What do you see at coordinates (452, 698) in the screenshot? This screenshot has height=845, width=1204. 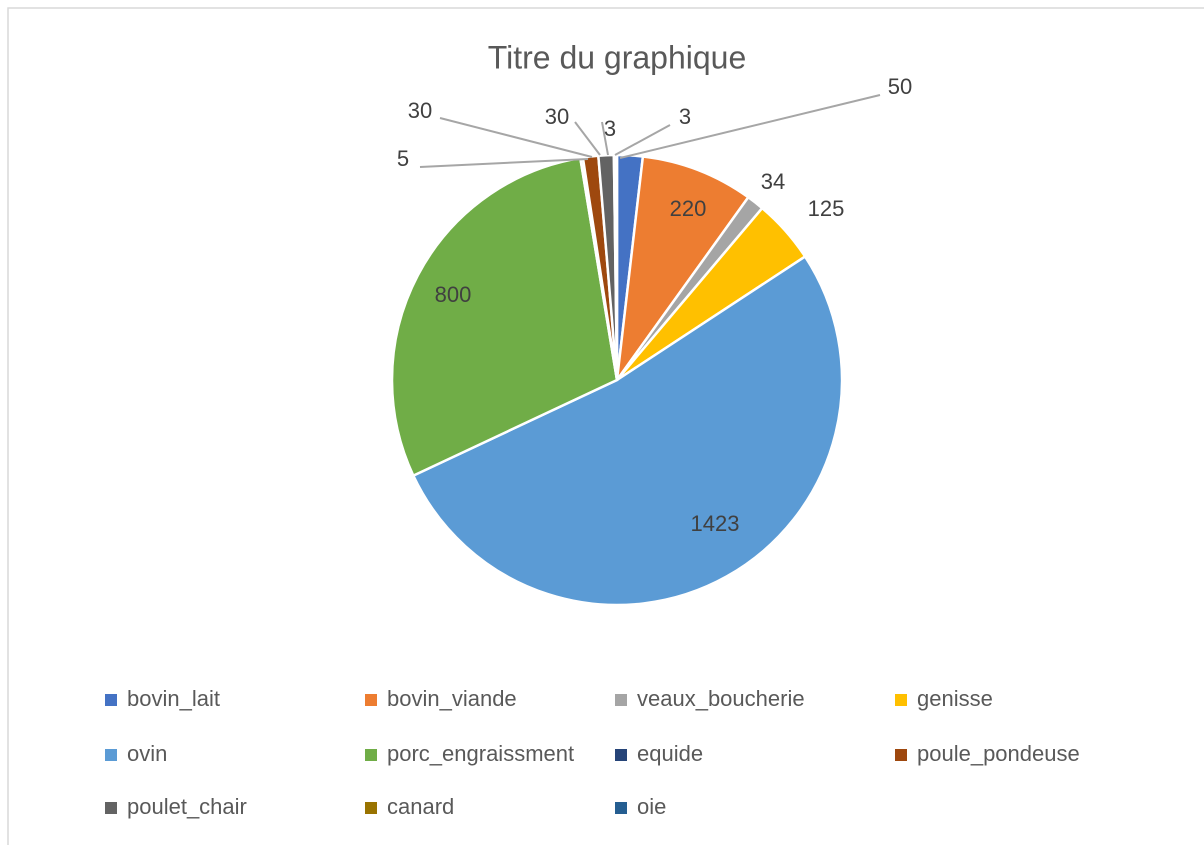 I see `legend-label: bovin_viande` at bounding box center [452, 698].